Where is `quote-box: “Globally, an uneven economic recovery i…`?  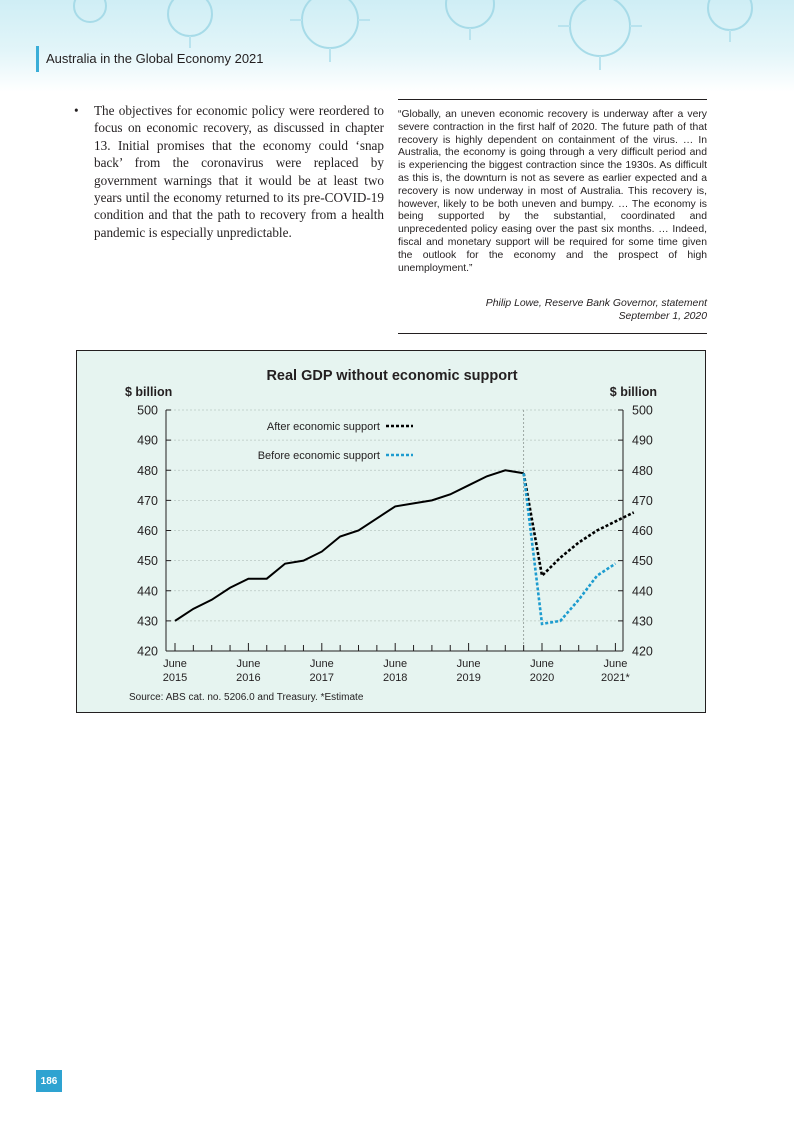 quote-box: “Globally, an uneven economic recovery i… is located at coordinates (552, 216).